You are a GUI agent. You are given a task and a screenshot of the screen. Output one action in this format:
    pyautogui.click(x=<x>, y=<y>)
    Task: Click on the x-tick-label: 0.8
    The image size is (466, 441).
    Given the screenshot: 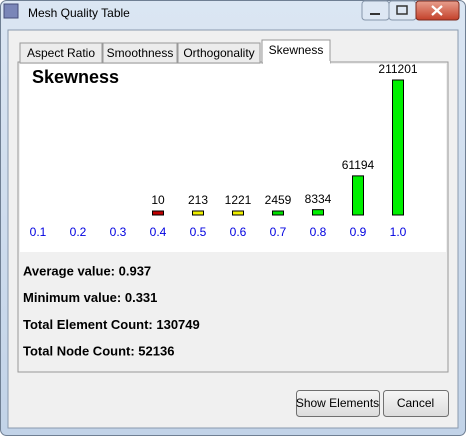 What is the action you would take?
    pyautogui.click(x=318, y=232)
    